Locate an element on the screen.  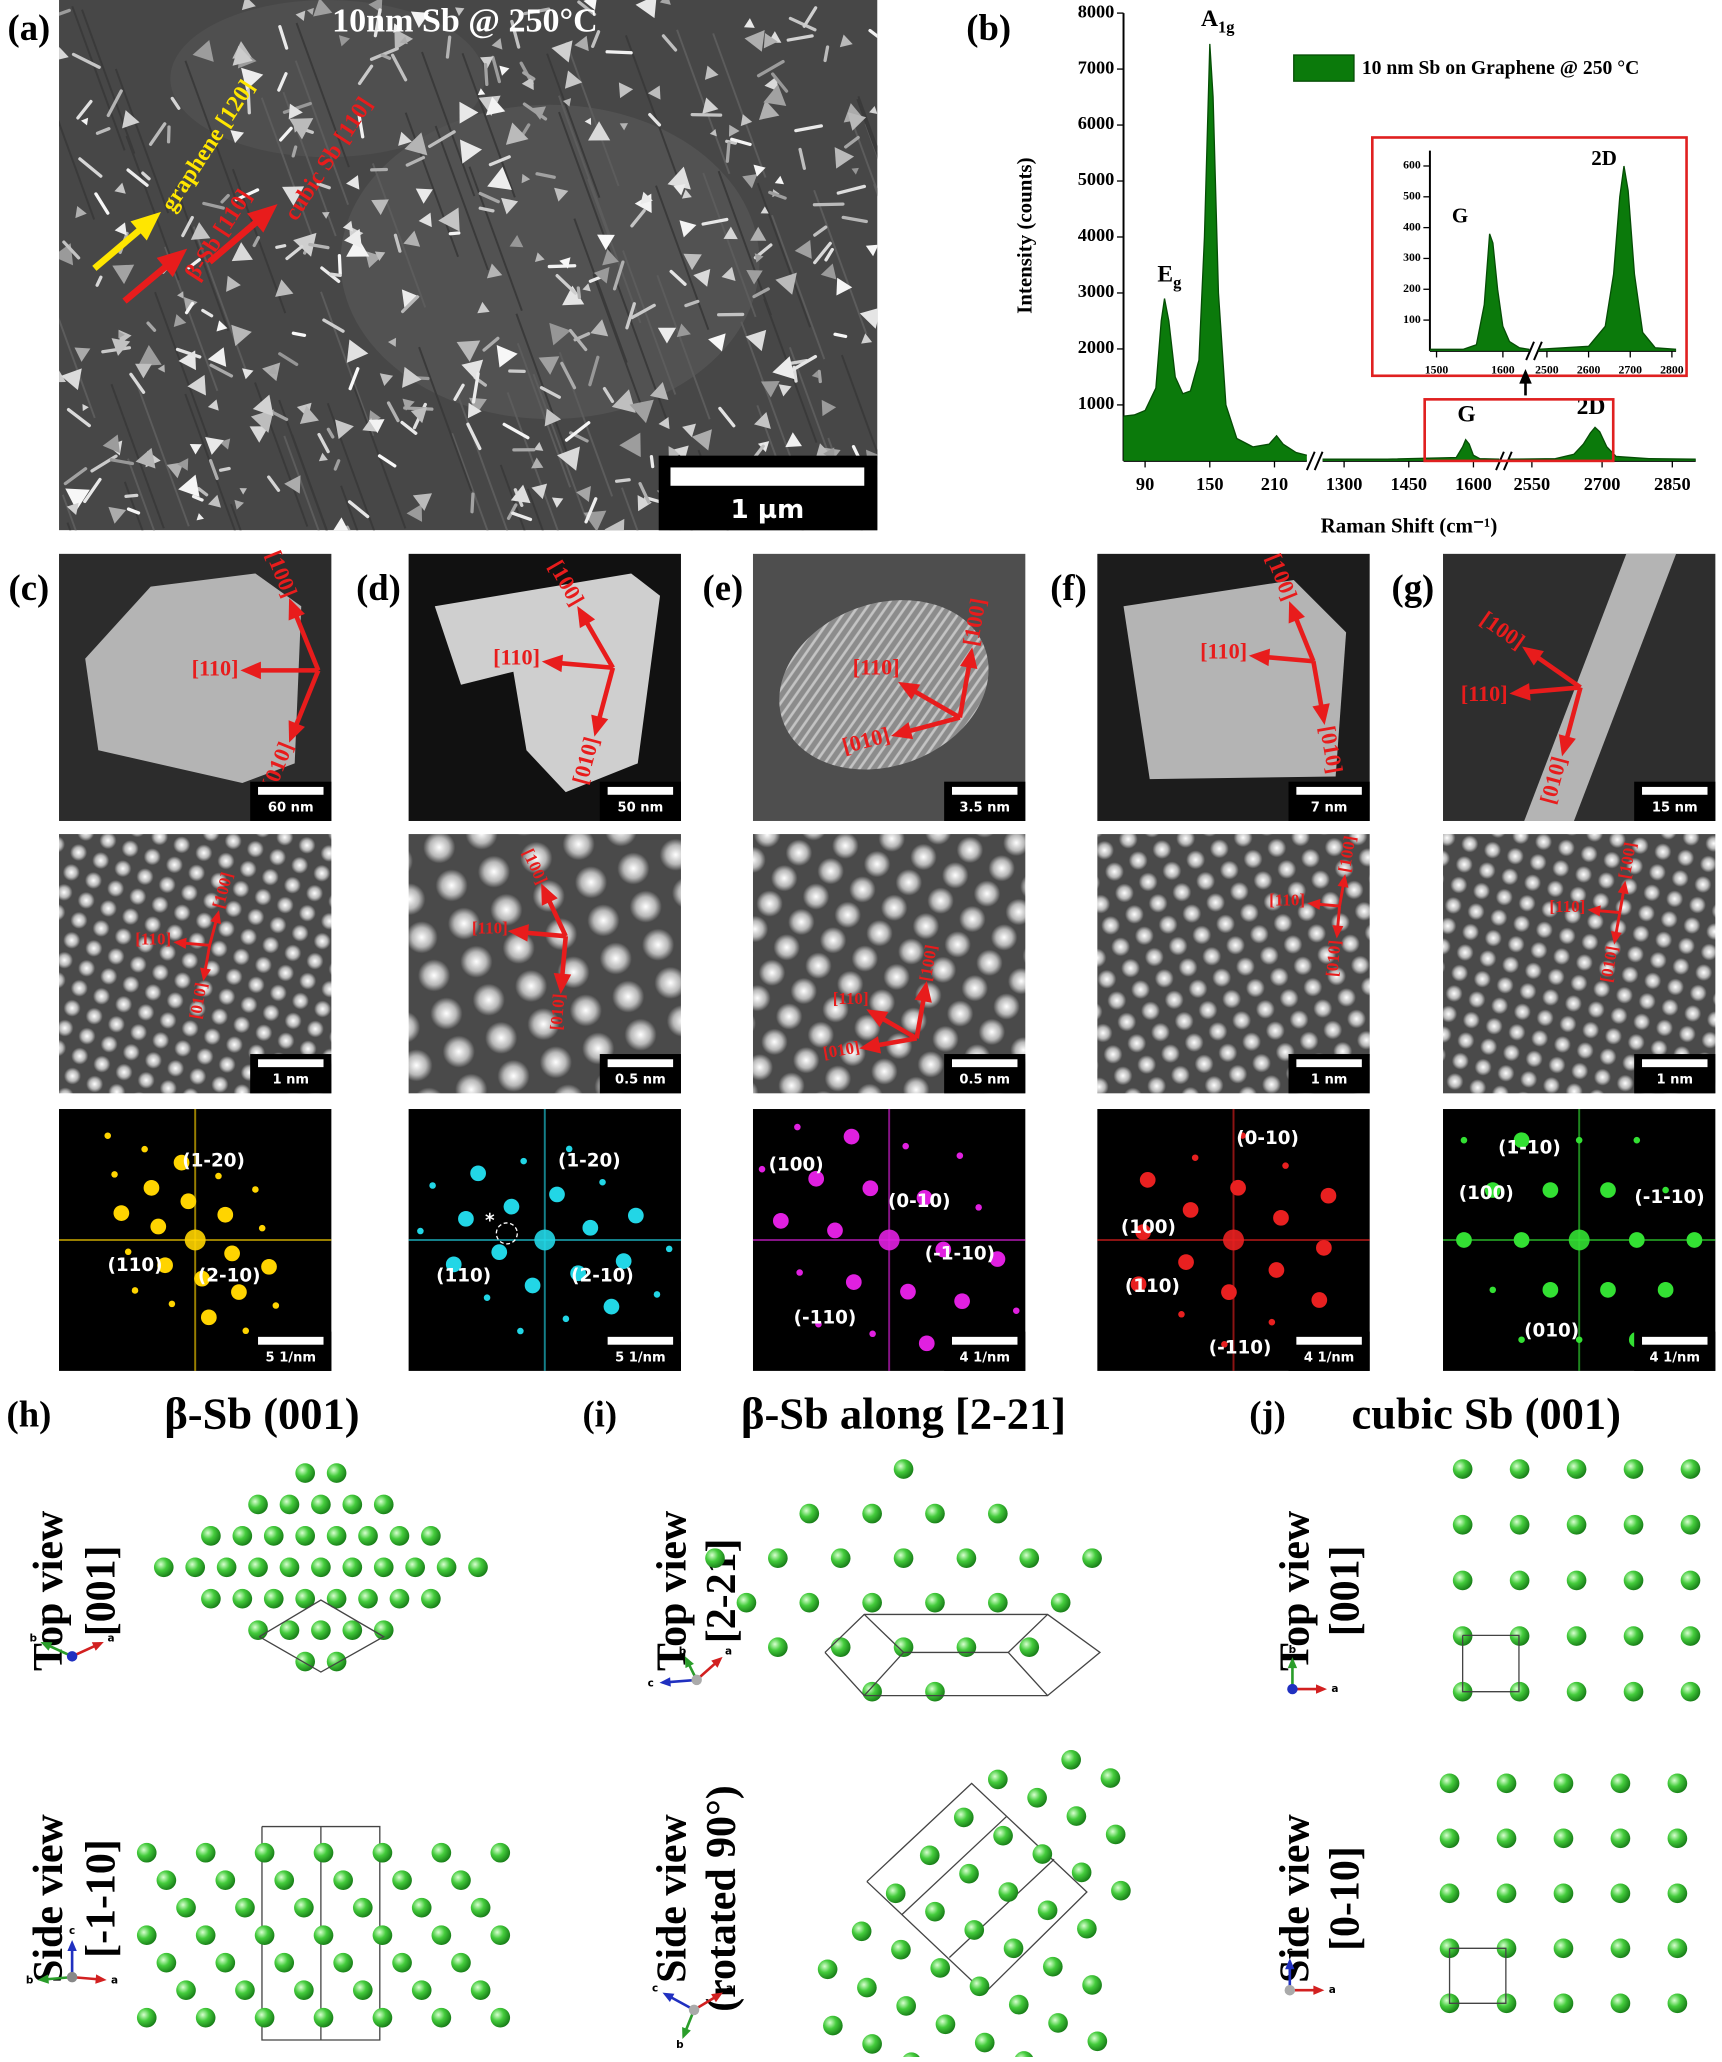
peak-label: Eg is located at coordinates (1169, 277).